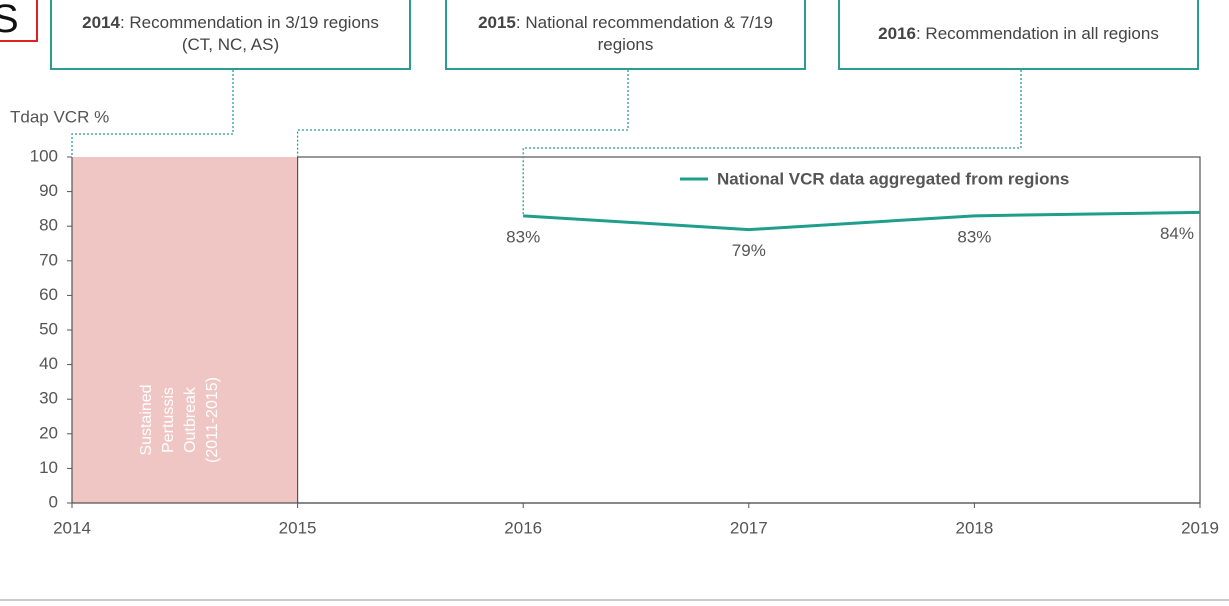 This screenshot has width=1229, height=606. I want to click on y-axis-label: Tdap VCR %, so click(59, 116).